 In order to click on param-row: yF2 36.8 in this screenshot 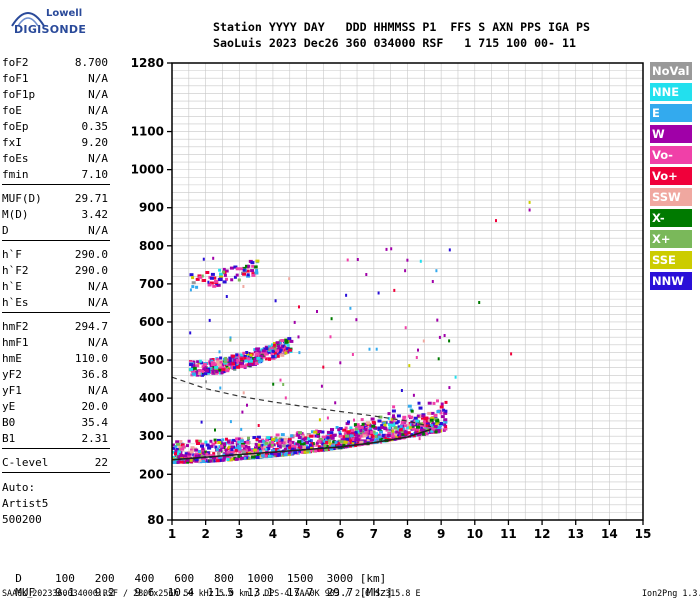, I will do `click(55, 375)`.